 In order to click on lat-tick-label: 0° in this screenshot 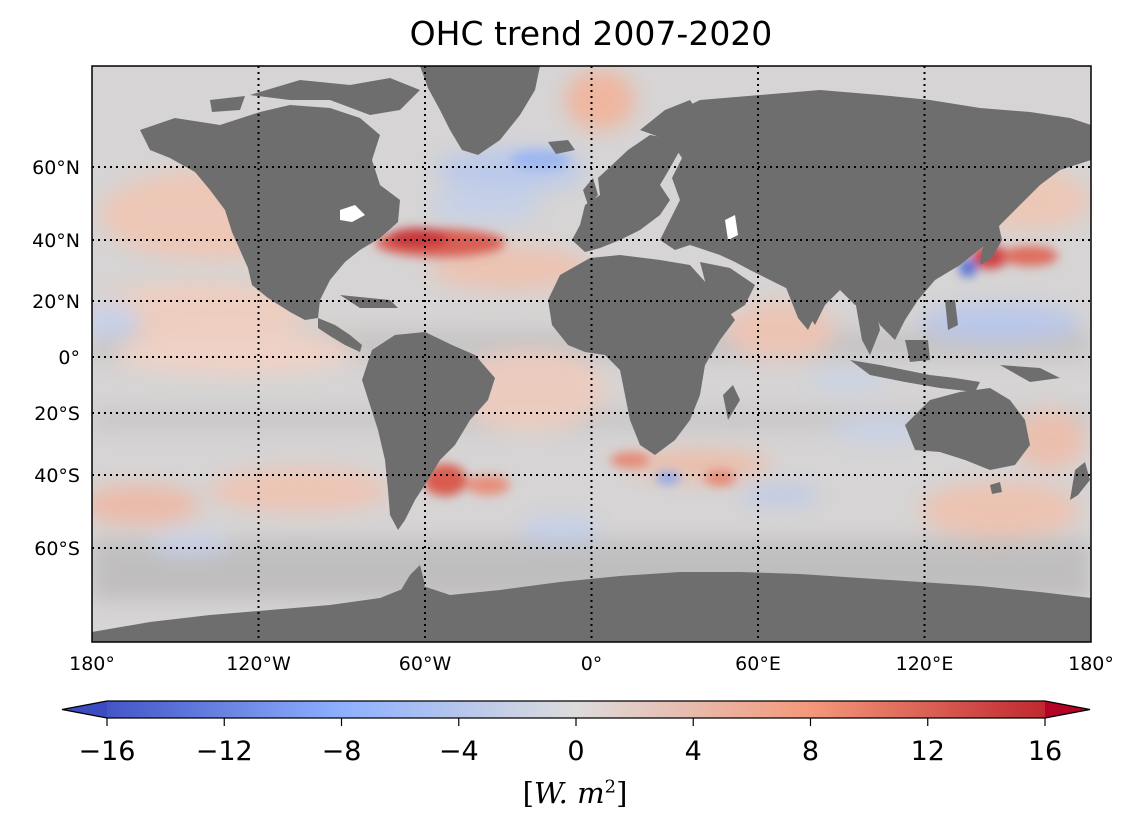, I will do `click(69, 358)`.